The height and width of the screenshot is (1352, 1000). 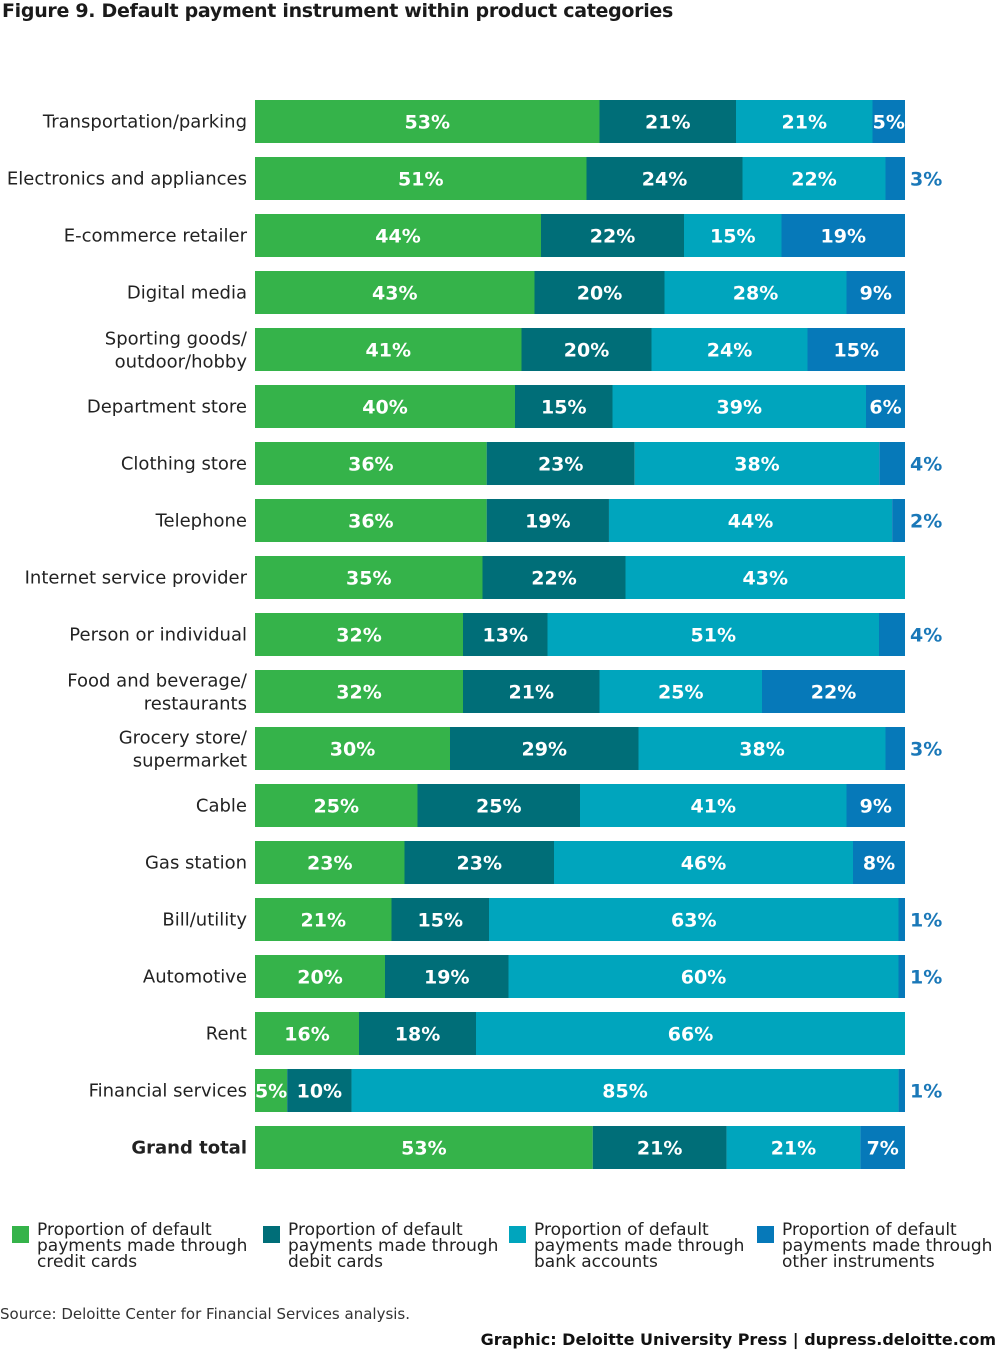 I want to click on data-label-transportation-parking-s3: 5%, so click(x=889, y=123).